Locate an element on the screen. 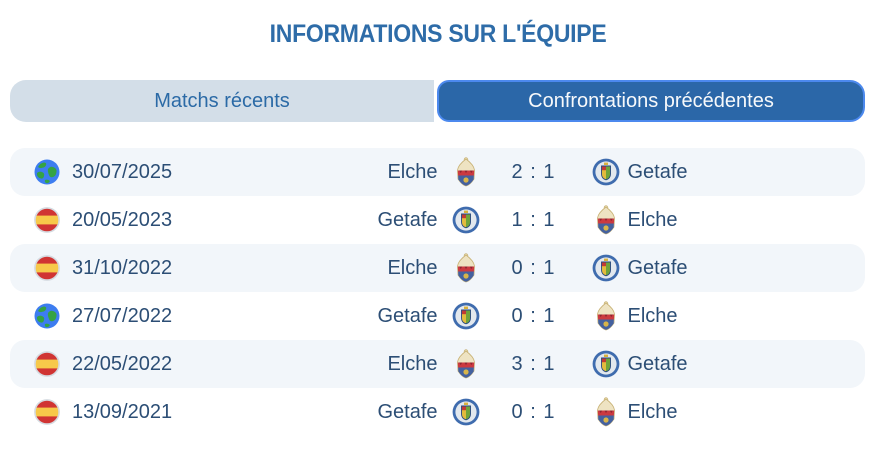 The height and width of the screenshot is (476, 876). page-title: INFORMATIONS SUR L'ÉQUIPE is located at coordinates (438, 34).